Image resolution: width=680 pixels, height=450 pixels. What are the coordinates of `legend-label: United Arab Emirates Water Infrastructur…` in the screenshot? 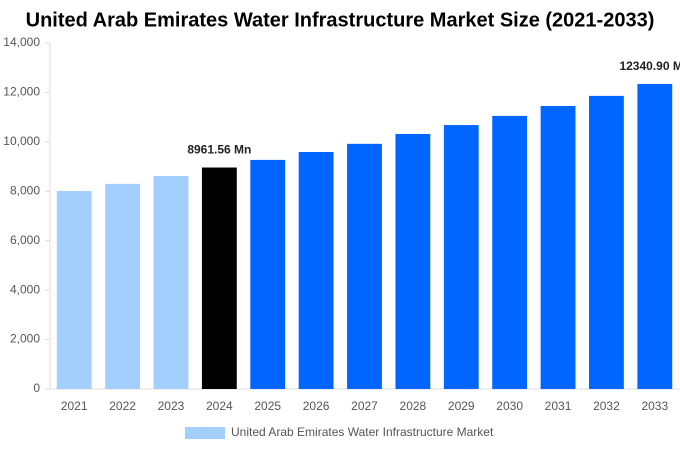 It's located at (362, 432).